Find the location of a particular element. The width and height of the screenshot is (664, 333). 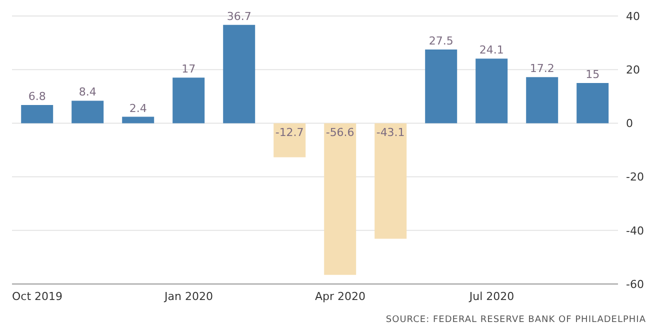

data-label: 17.2 is located at coordinates (542, 69).